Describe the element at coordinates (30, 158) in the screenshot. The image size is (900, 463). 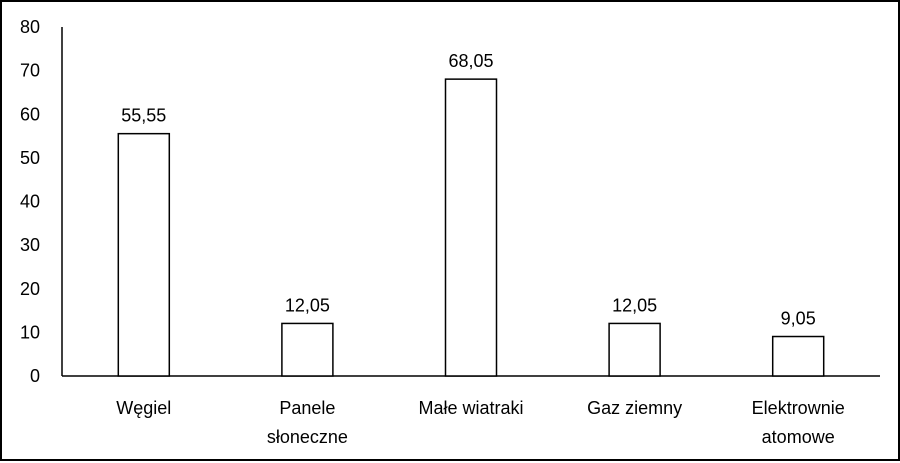
I see `y-tick-label: 50` at that location.